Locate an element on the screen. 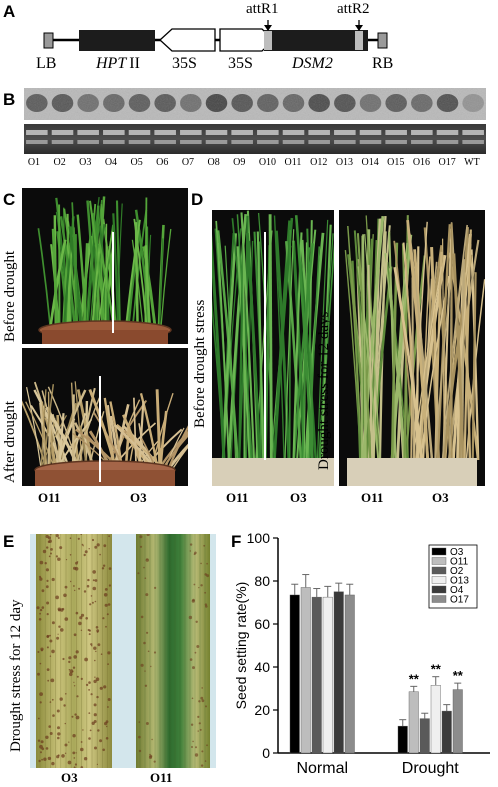  bar-o3-normal is located at coordinates (294, 674).